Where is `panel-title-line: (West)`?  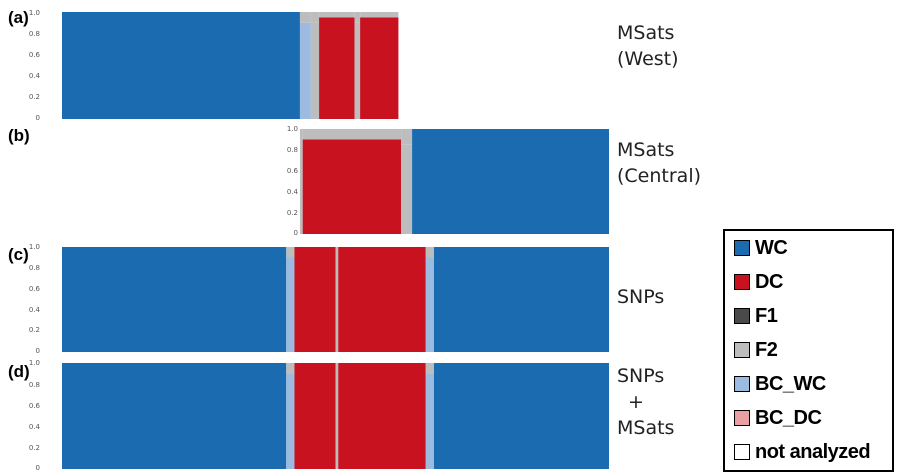 panel-title-line: (West) is located at coordinates (648, 59).